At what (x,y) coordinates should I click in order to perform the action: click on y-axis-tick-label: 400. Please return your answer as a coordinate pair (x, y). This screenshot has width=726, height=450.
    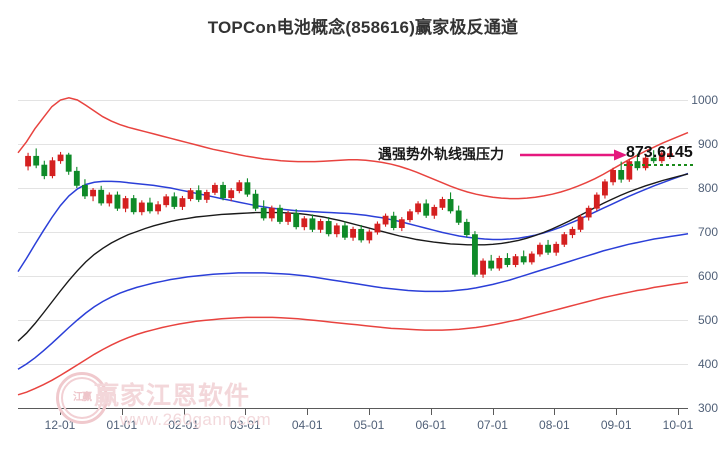
    Looking at the image, I should click on (707, 364).